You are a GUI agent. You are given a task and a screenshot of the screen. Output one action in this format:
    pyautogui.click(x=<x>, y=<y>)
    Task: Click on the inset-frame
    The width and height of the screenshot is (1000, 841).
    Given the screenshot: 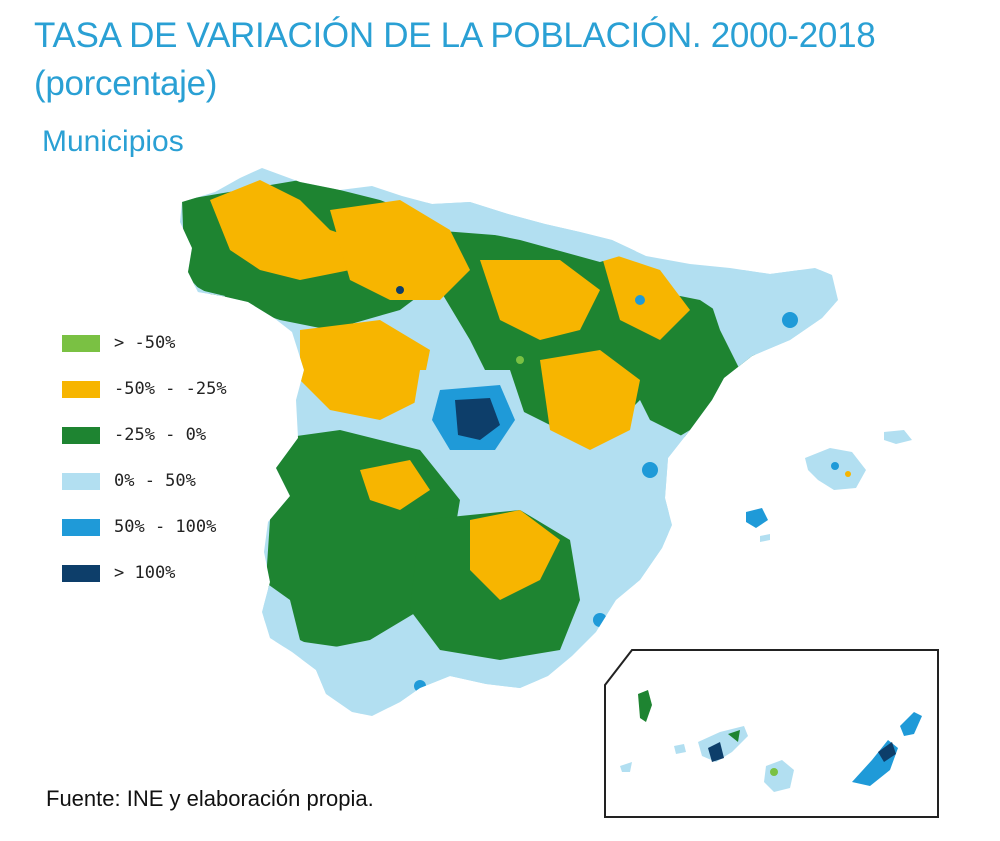 What is the action you would take?
    pyautogui.click(x=771, y=733)
    